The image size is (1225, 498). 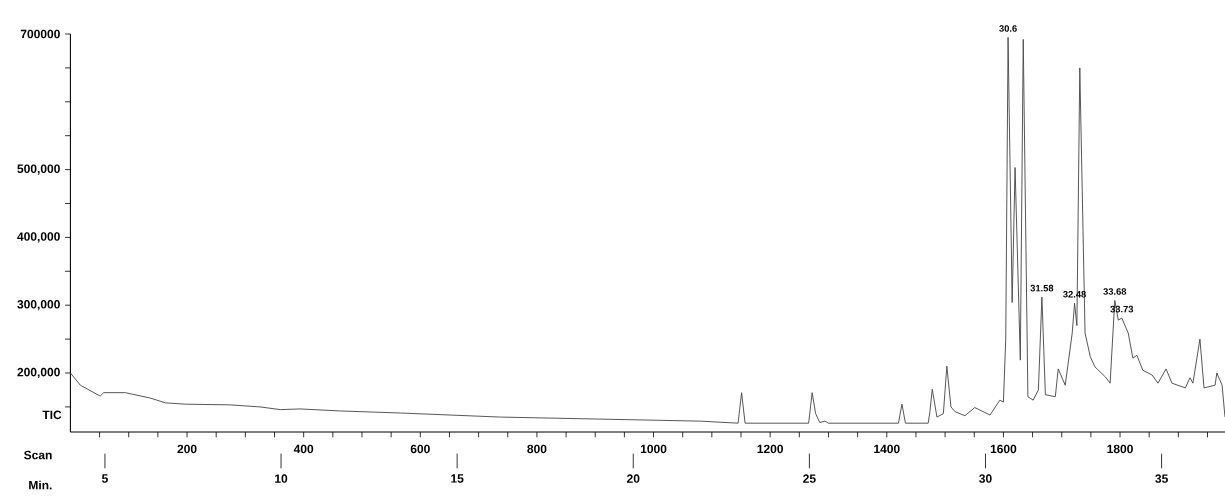 I want to click on x2-tick-label: 25, so click(x=809, y=478).